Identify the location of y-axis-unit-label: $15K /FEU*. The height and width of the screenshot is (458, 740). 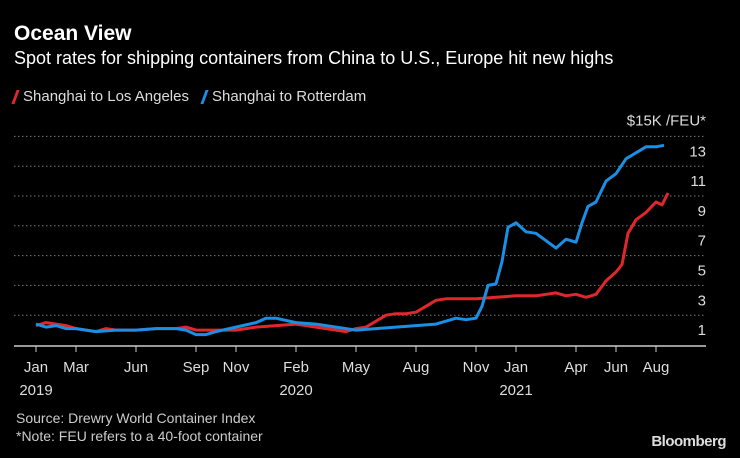
(666, 121).